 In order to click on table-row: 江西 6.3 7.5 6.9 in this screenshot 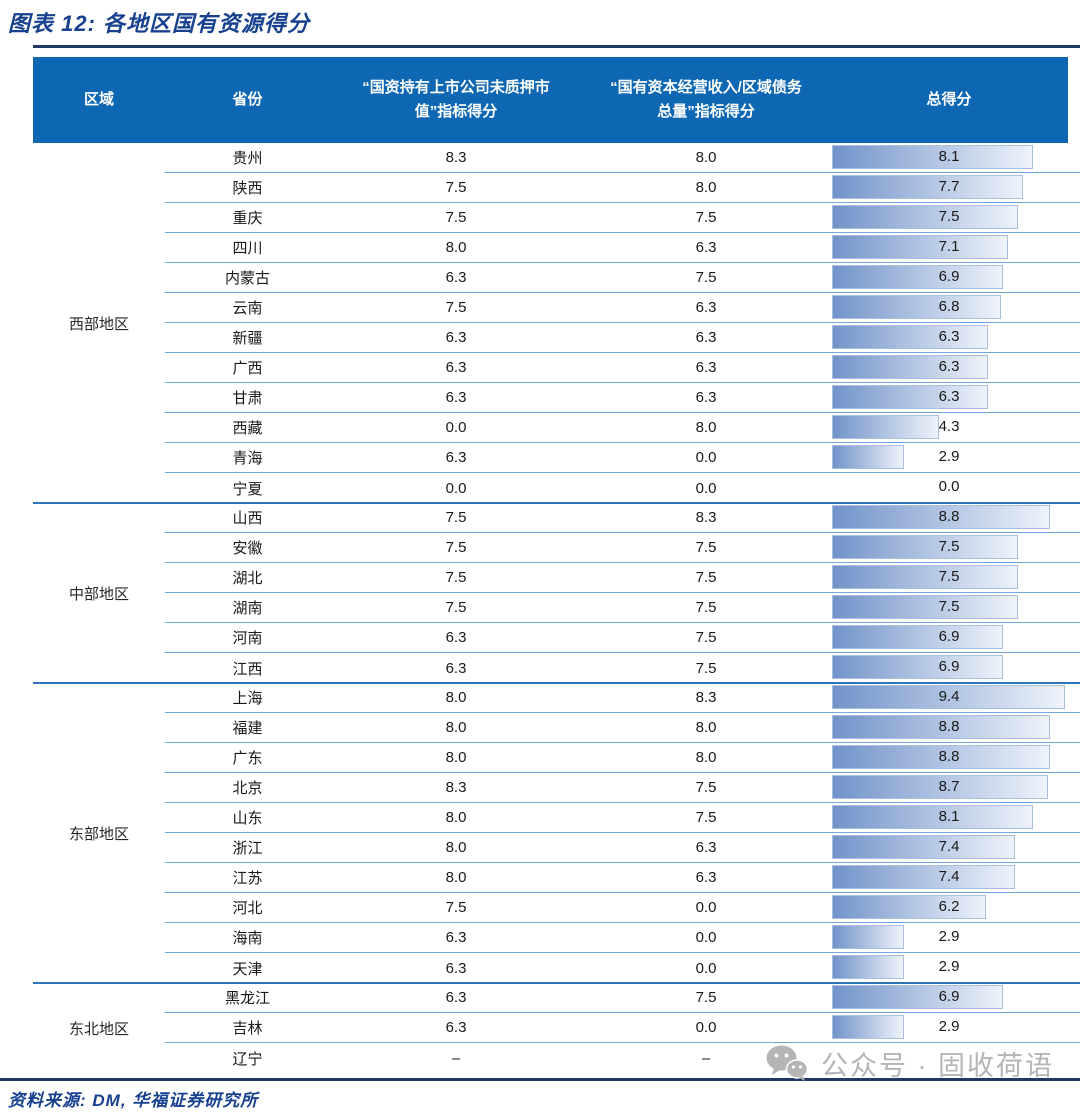, I will do `click(622, 668)`.